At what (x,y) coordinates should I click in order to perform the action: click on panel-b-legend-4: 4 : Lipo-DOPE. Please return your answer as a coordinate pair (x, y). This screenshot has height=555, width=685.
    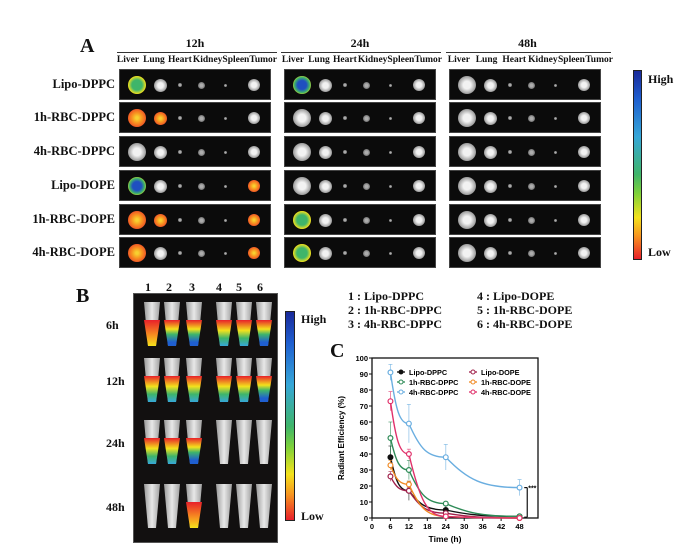
    Looking at the image, I should click on (516, 296).